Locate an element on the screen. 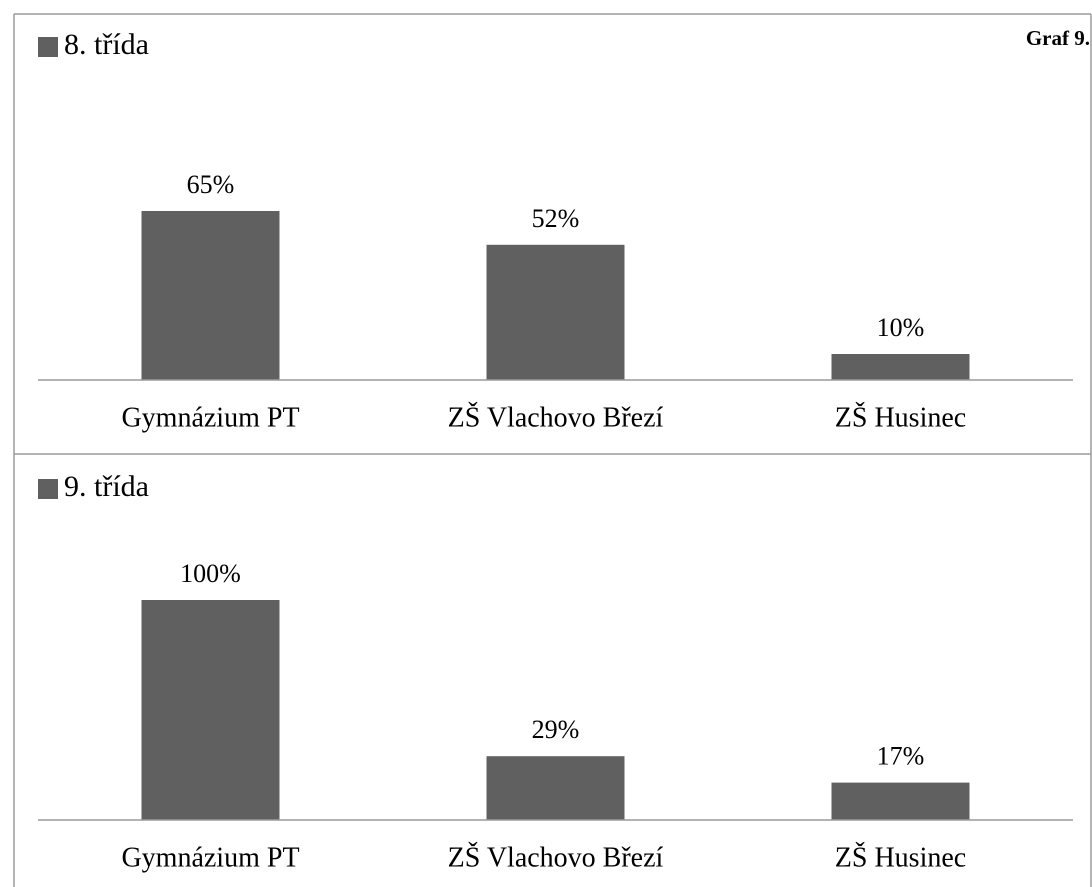 The width and height of the screenshot is (1092, 887). legend-label: 8. třída is located at coordinates (106, 44).